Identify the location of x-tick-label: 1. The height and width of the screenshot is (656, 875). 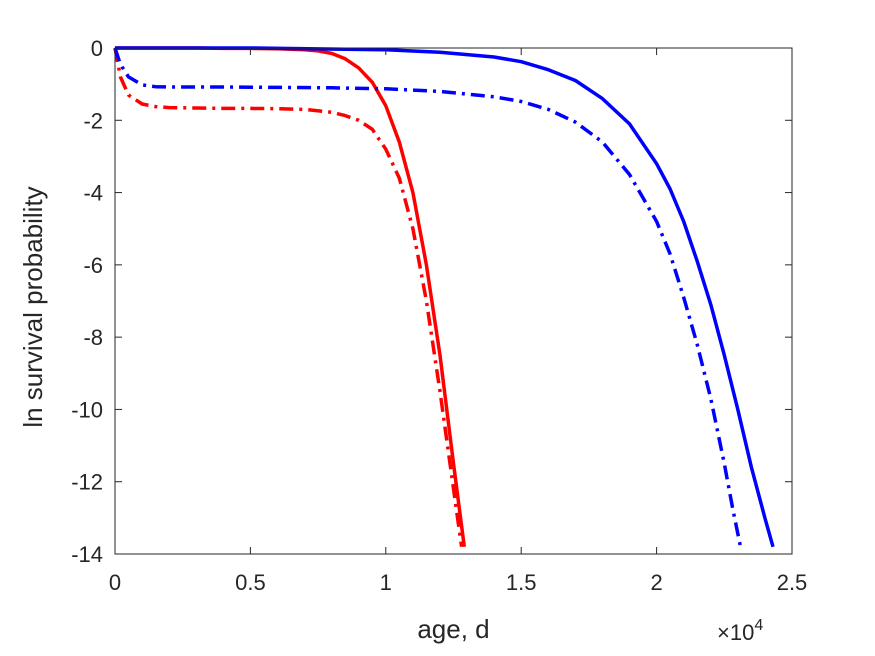
(386, 582).